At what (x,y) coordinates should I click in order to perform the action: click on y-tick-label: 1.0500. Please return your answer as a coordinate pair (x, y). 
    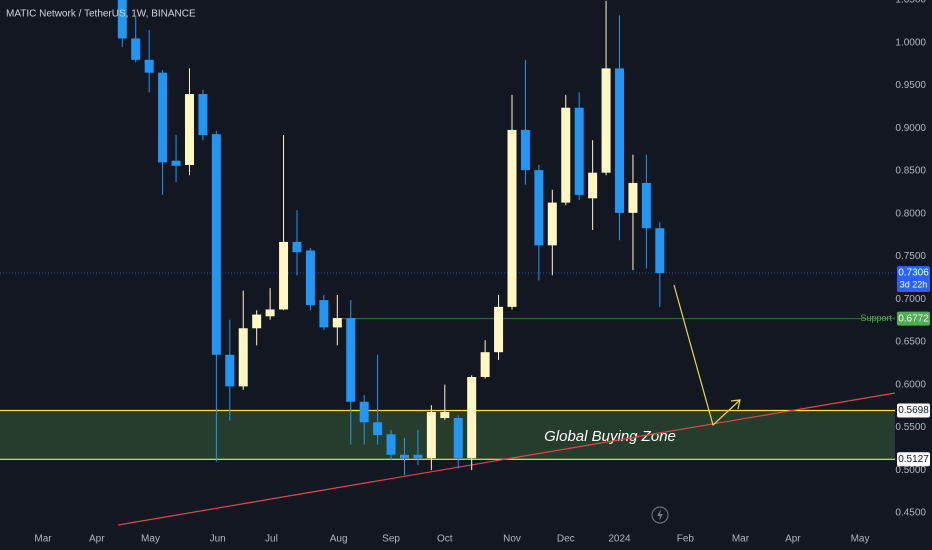
    Looking at the image, I should click on (910, 3).